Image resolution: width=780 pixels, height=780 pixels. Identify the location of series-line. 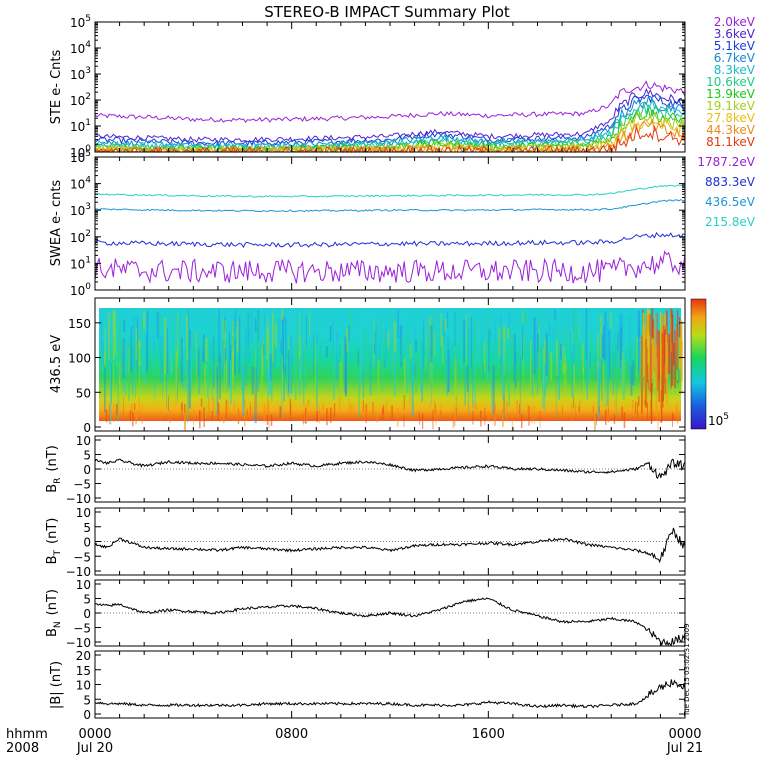
(390, 122).